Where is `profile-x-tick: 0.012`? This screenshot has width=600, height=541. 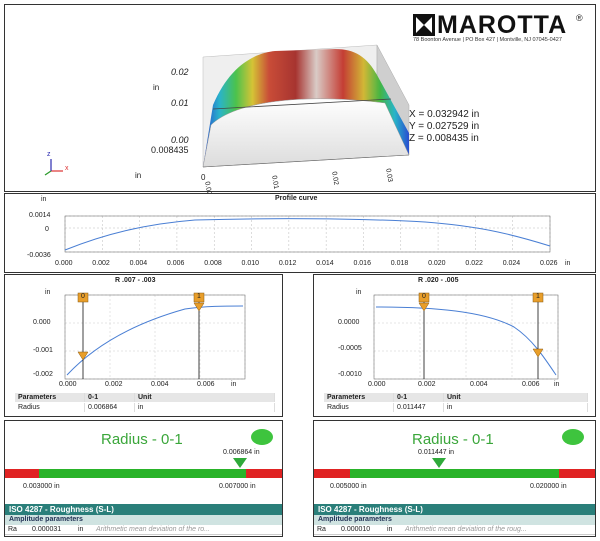
profile-x-tick: 0.012 is located at coordinates (287, 263).